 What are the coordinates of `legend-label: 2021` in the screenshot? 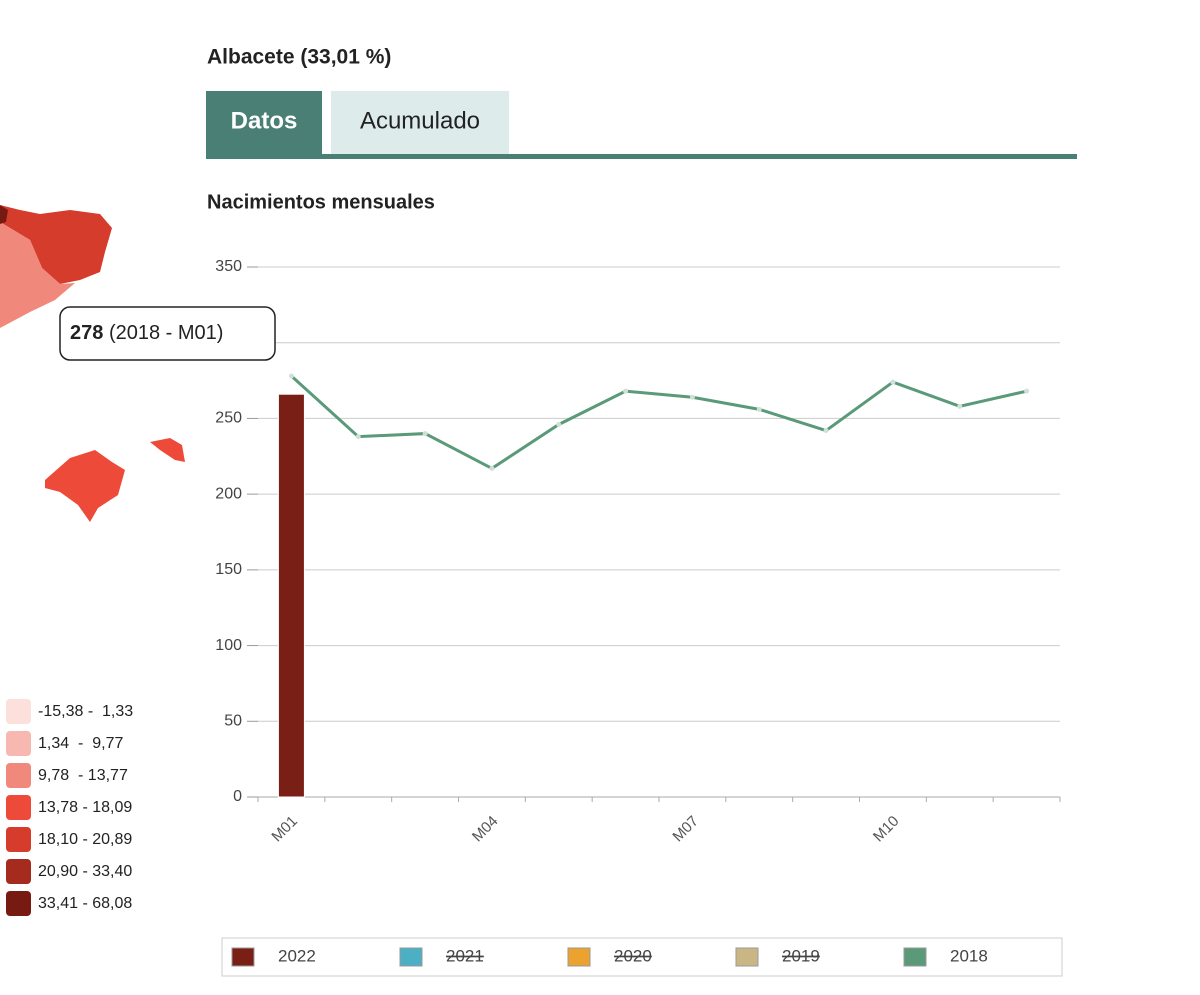 It's located at (465, 955).